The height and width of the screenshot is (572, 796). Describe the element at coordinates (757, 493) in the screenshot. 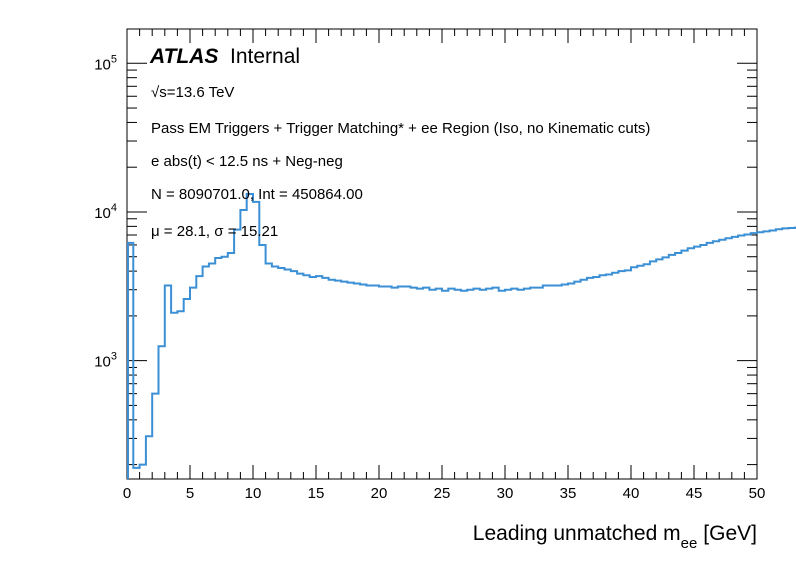

I see `x-tick-label: 50` at that location.